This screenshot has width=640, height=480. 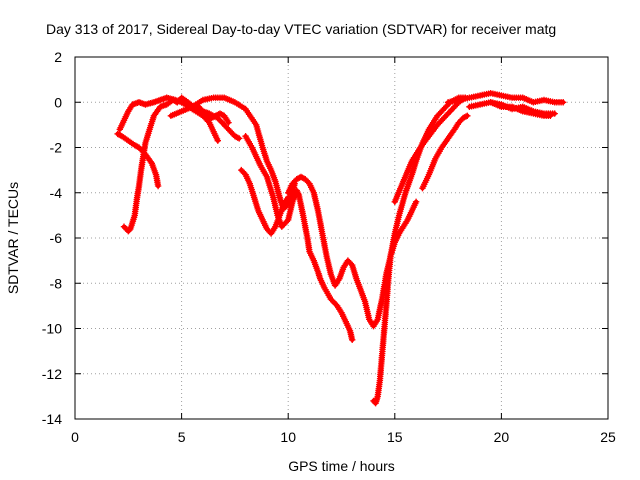 I want to click on x-tick-label: 5, so click(x=182, y=437).